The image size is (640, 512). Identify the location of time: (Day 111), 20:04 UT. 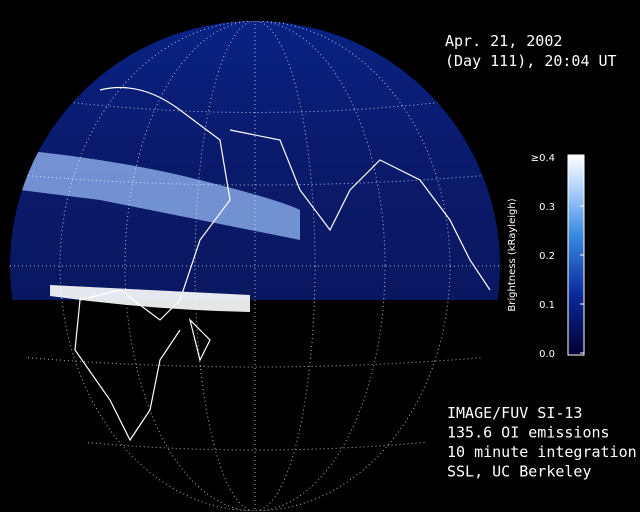
(531, 61).